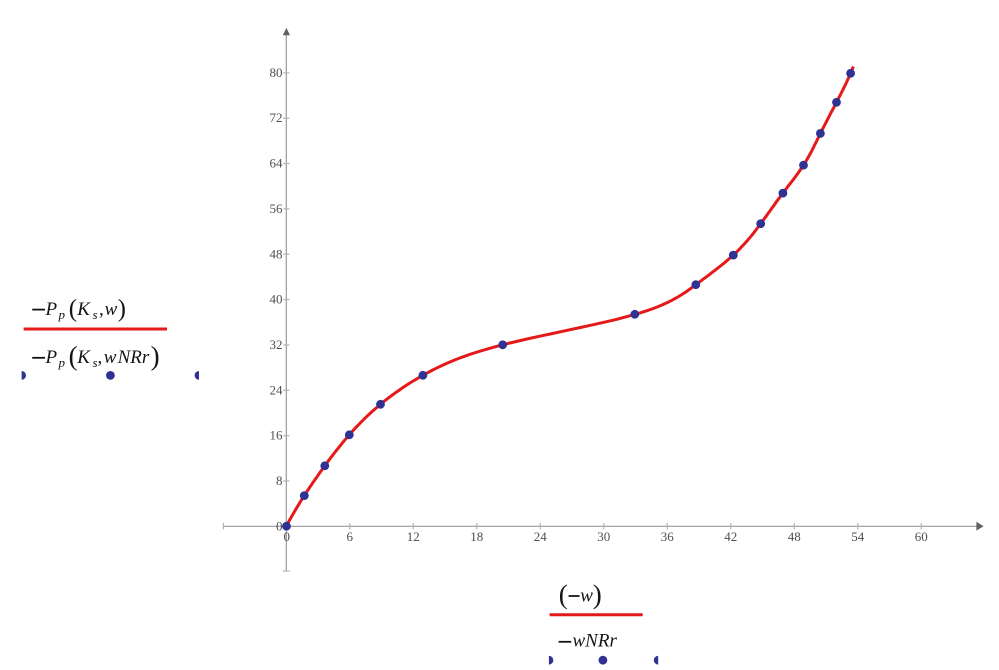  Describe the element at coordinates (595, 641) in the screenshot. I see `svg-text: wNRr` at that location.